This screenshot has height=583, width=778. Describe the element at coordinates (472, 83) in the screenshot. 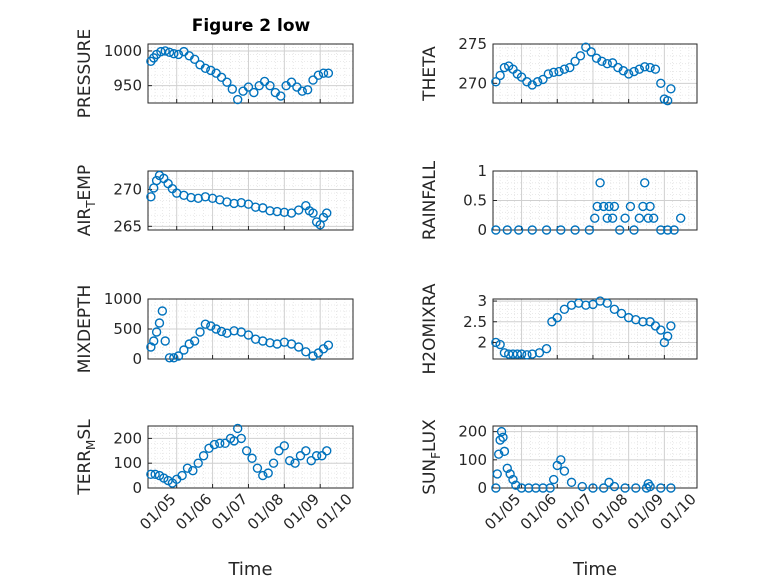

I see `y-tick-label: 270` at that location.